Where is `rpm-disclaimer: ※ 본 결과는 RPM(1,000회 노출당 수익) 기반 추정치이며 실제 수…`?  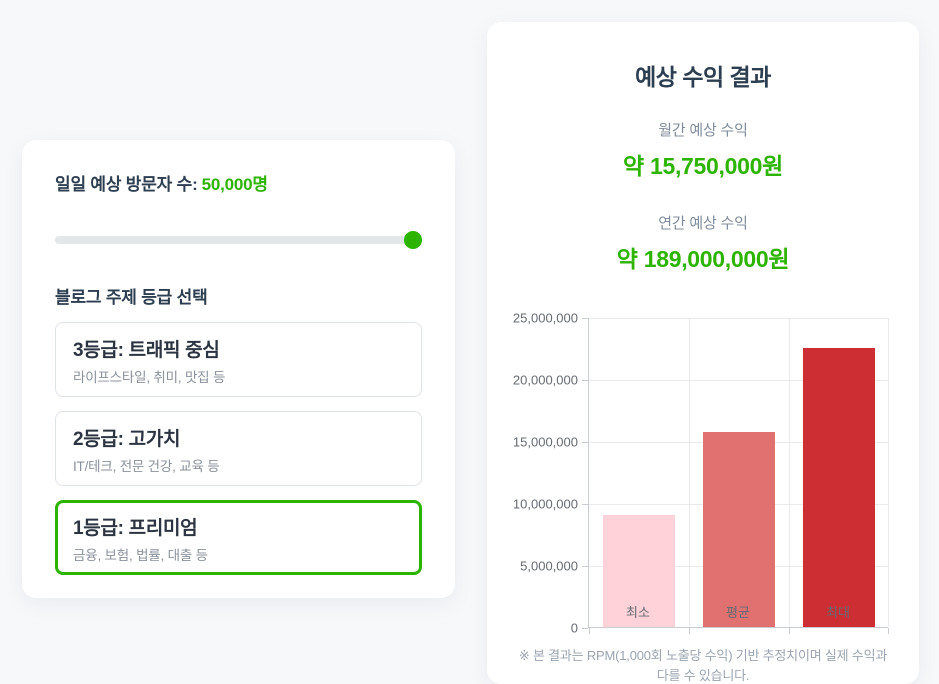 rpm-disclaimer: ※ 본 결과는 RPM(1,000회 노출당 수익) 기반 추정치이며 실제 수… is located at coordinates (703, 666).